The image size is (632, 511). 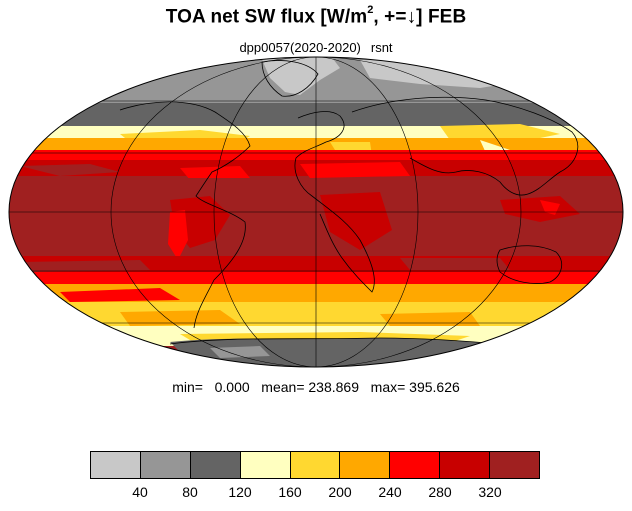 What do you see at coordinates (355, 170) in the screenshot?
I see `sahel-red` at bounding box center [355, 170].